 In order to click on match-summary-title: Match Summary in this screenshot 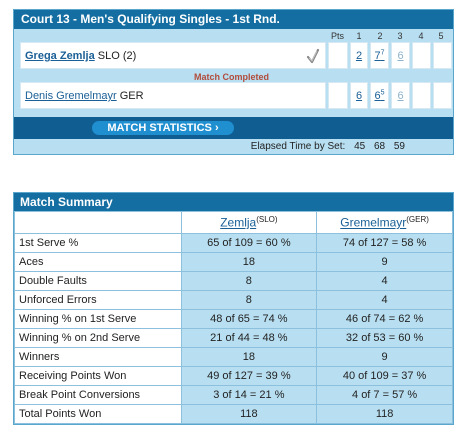, I will do `click(233, 202)`.